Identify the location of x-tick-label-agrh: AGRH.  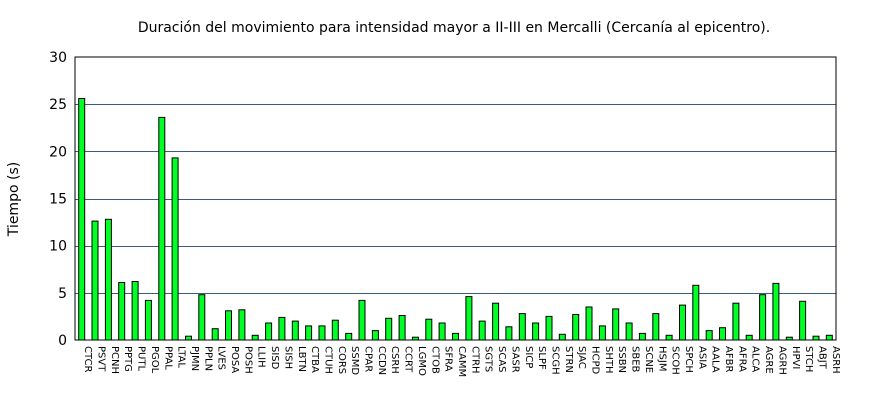
(781, 360).